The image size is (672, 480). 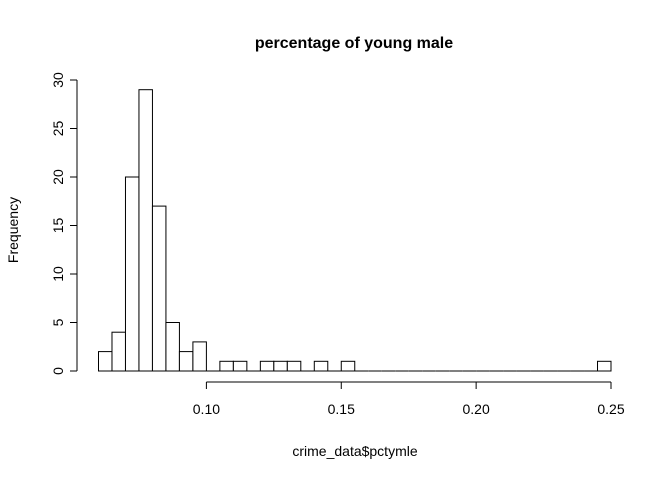 I want to click on x-tick-label: 0.10, so click(x=206, y=409).